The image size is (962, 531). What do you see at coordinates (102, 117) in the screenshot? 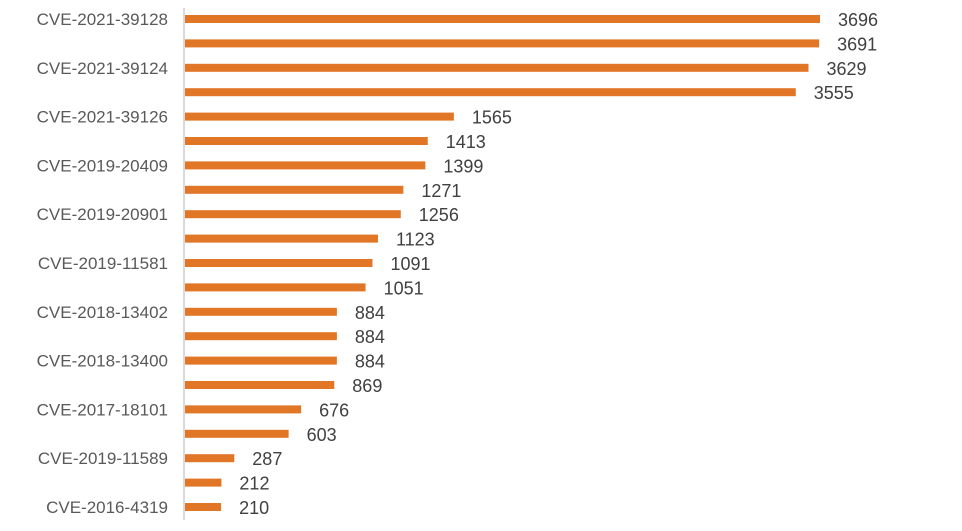
I see `category-label: CVE-2021-39126` at bounding box center [102, 117].